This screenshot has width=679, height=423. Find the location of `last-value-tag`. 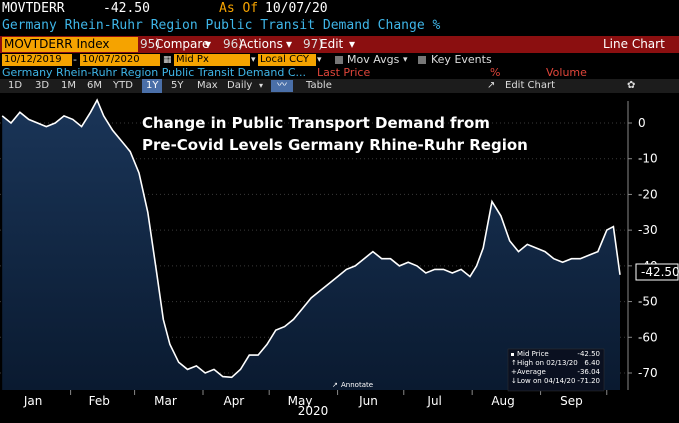

last-value-tag is located at coordinates (657, 272).